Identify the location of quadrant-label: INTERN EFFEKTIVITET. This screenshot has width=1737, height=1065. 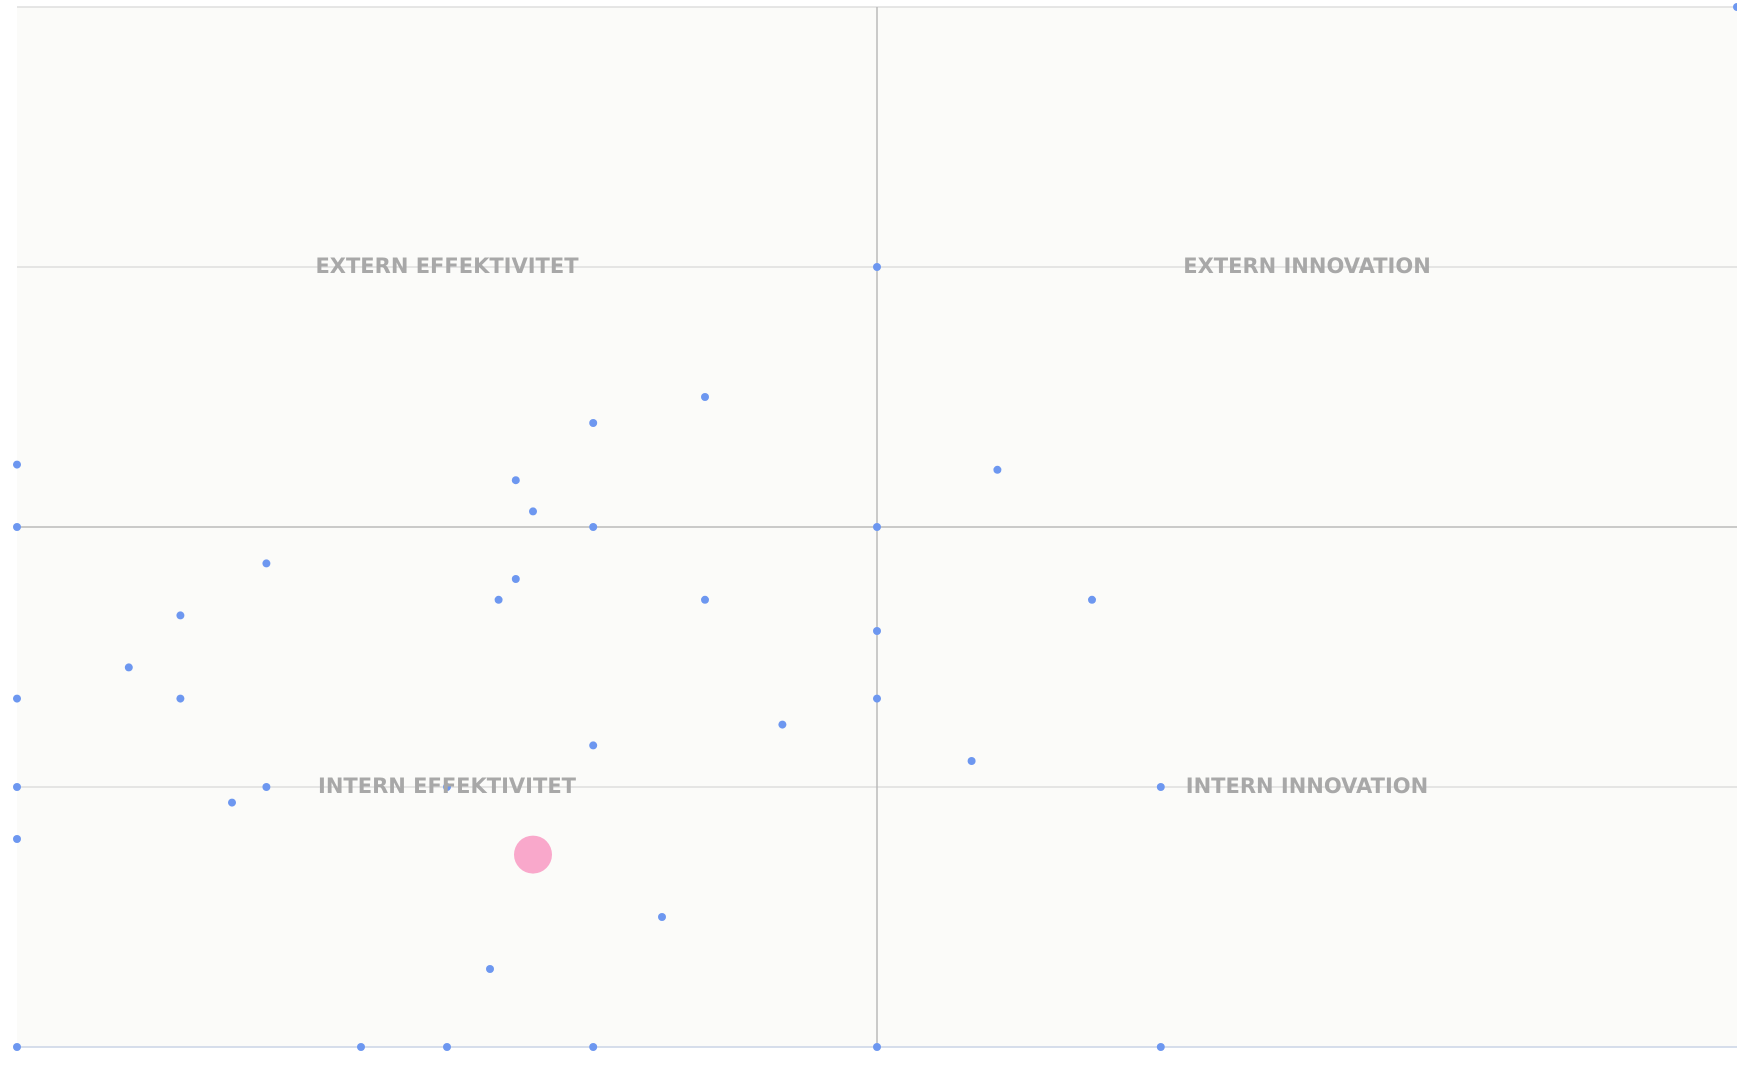
(447, 786).